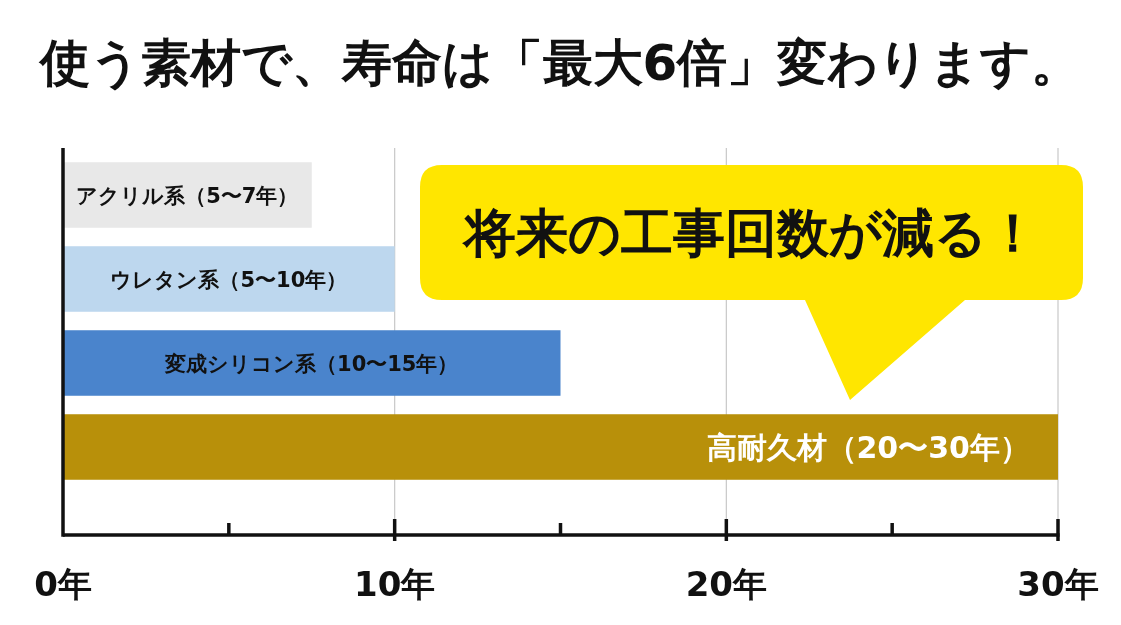 This screenshot has width=1121, height=625. What do you see at coordinates (1058, 584) in the screenshot?
I see `x-tick-label: 30年` at bounding box center [1058, 584].